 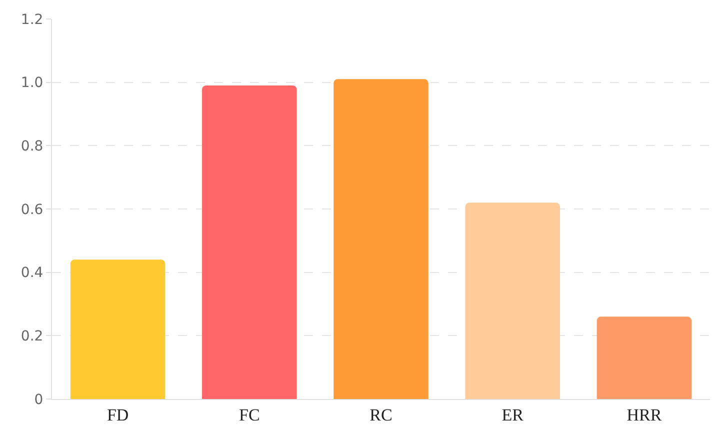 I want to click on x-tick-label: FC, so click(x=249, y=414).